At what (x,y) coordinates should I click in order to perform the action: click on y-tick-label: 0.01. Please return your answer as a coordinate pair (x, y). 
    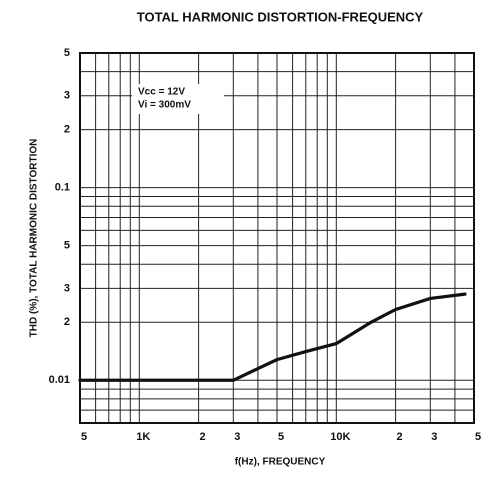
    Looking at the image, I should click on (59, 380).